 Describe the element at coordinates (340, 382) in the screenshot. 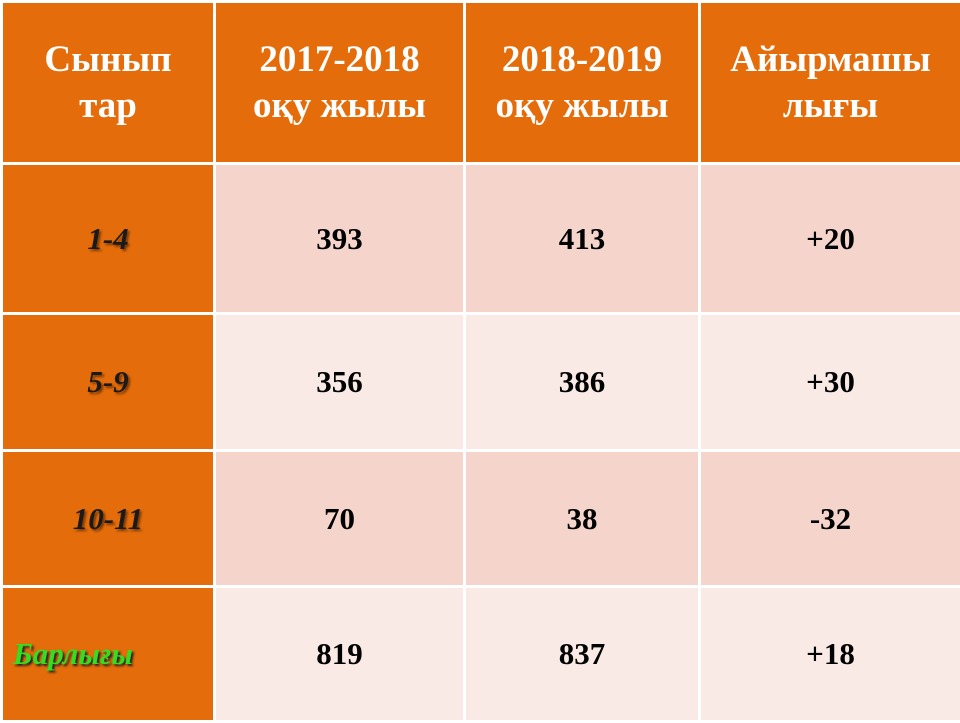

I see `cell: 356` at that location.